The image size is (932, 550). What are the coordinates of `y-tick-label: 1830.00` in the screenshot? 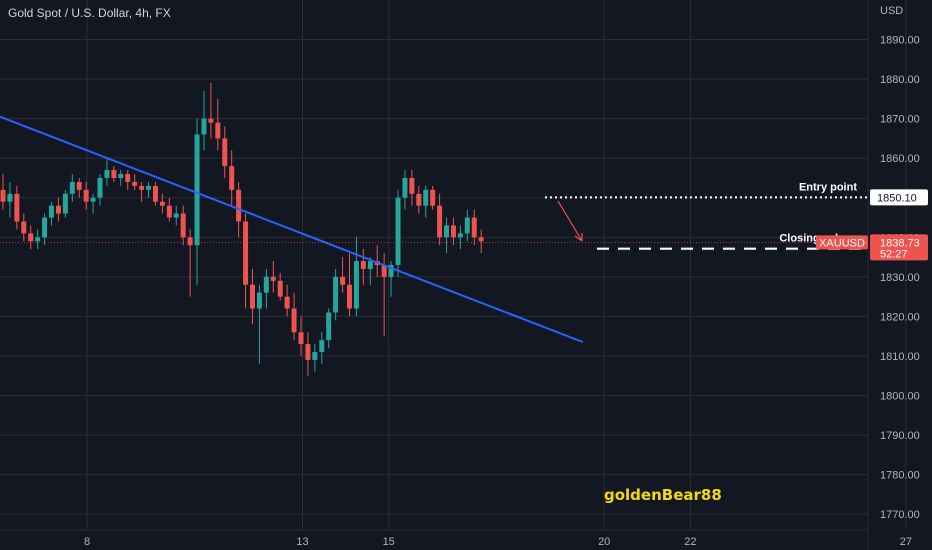 It's located at (900, 278).